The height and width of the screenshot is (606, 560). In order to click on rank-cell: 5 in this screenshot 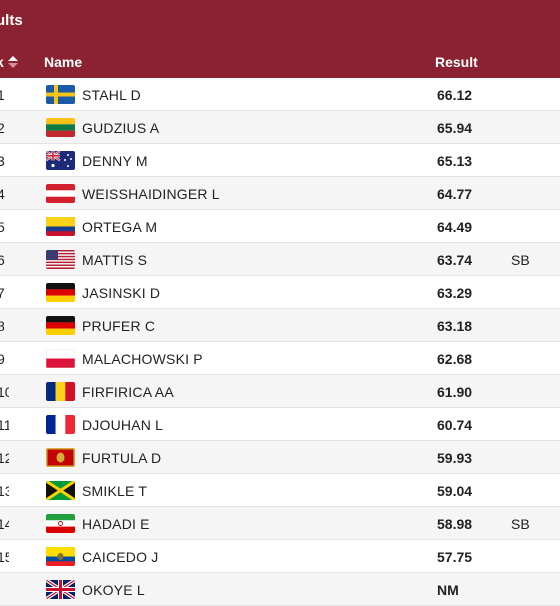, I will do `click(2, 227)`.